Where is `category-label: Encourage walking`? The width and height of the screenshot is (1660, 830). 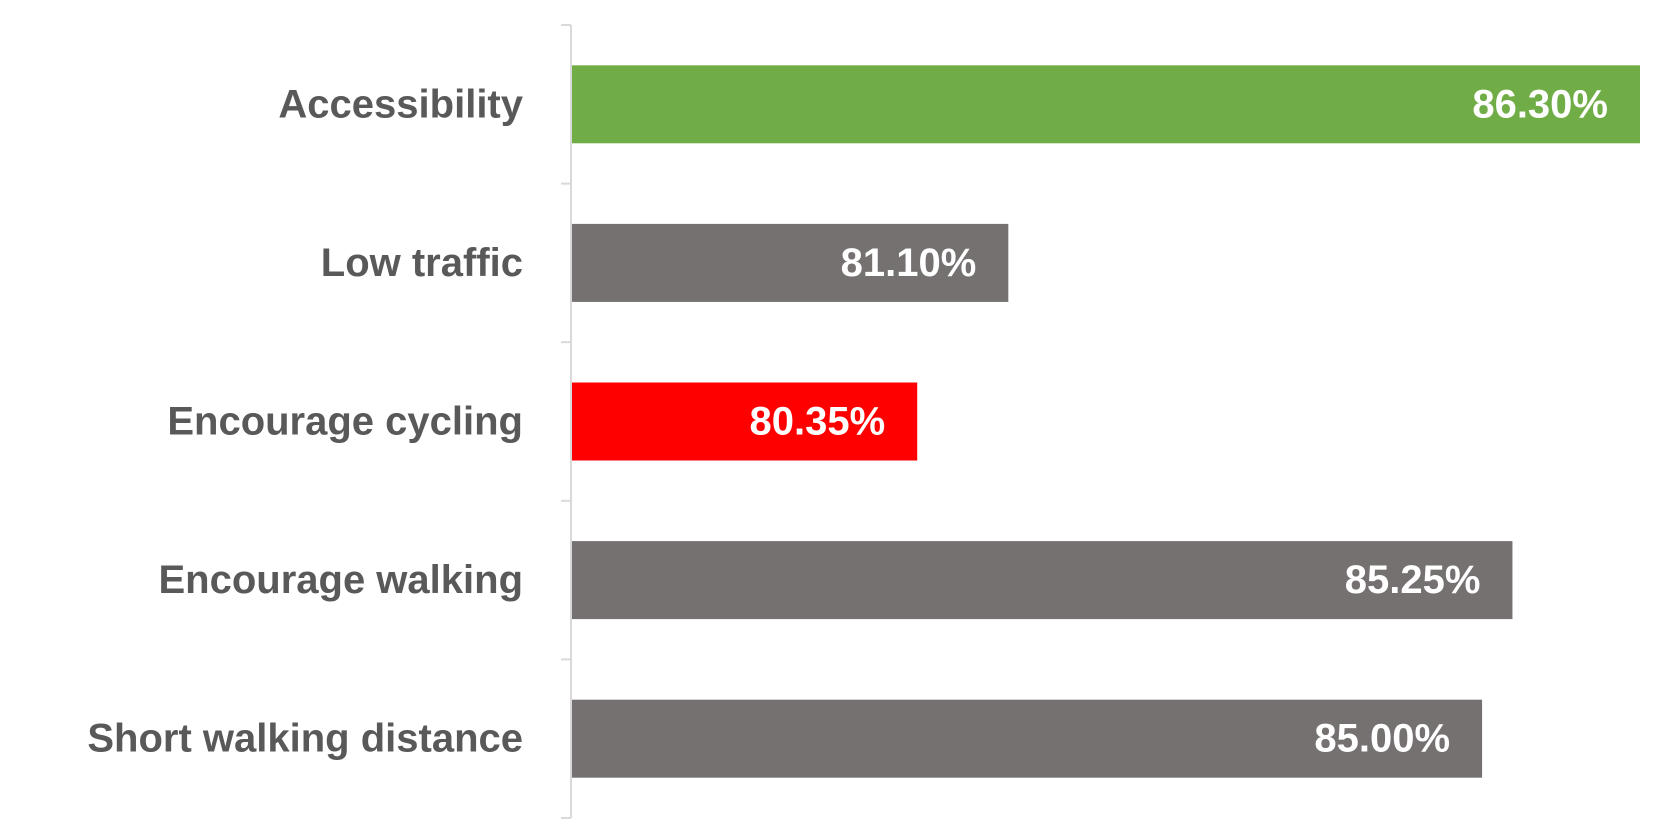 category-label: Encourage walking is located at coordinates (340, 580).